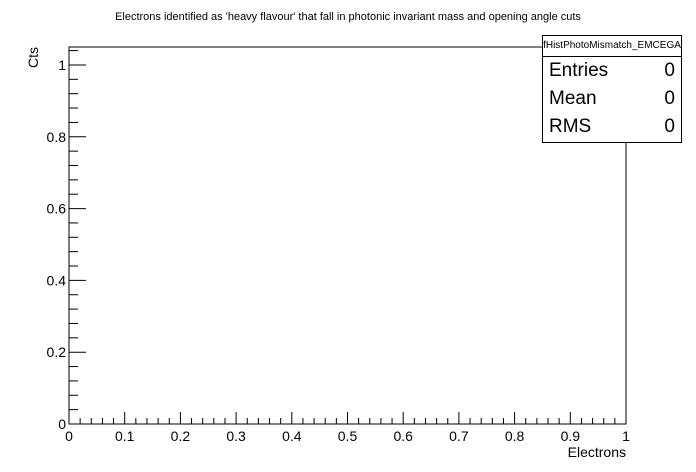 This screenshot has width=696, height=472. Describe the element at coordinates (348, 436) in the screenshot. I see `x-tick-label: 0.5` at that location.